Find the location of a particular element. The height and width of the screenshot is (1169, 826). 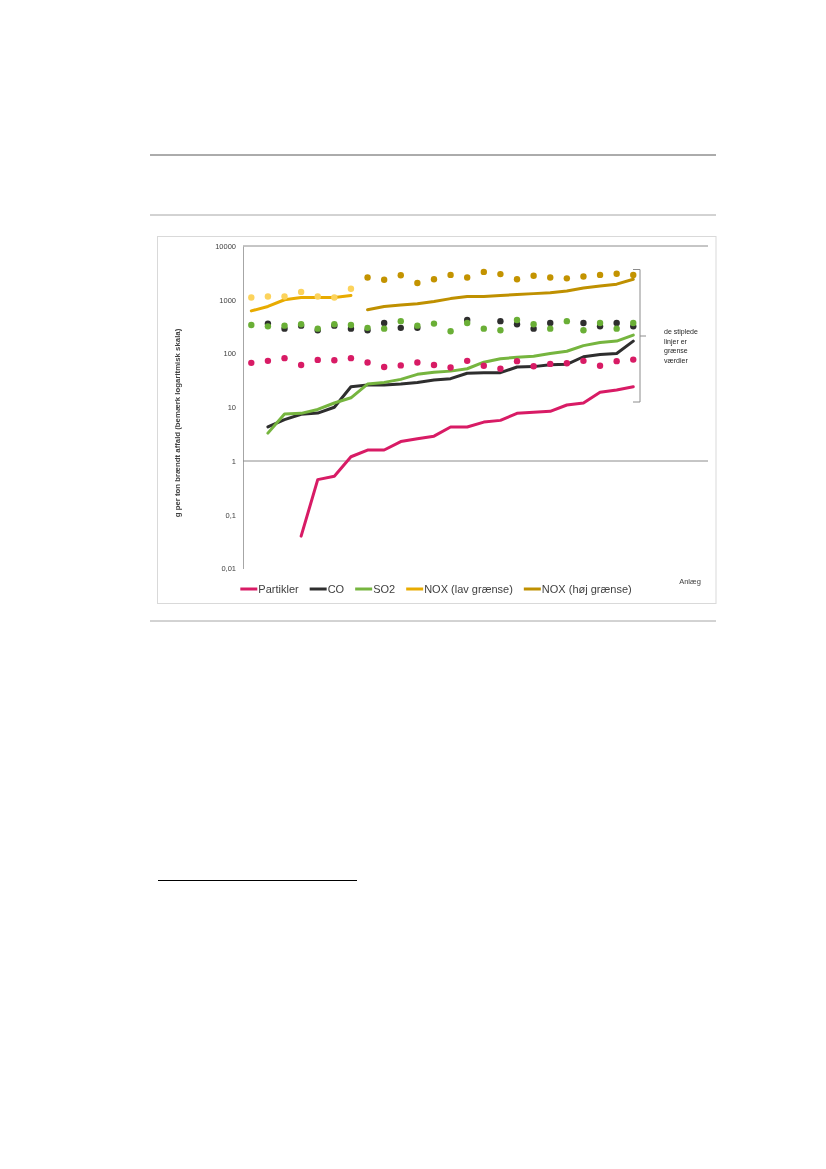

legend-label: NOX (høj grænse) is located at coordinates (586, 589).